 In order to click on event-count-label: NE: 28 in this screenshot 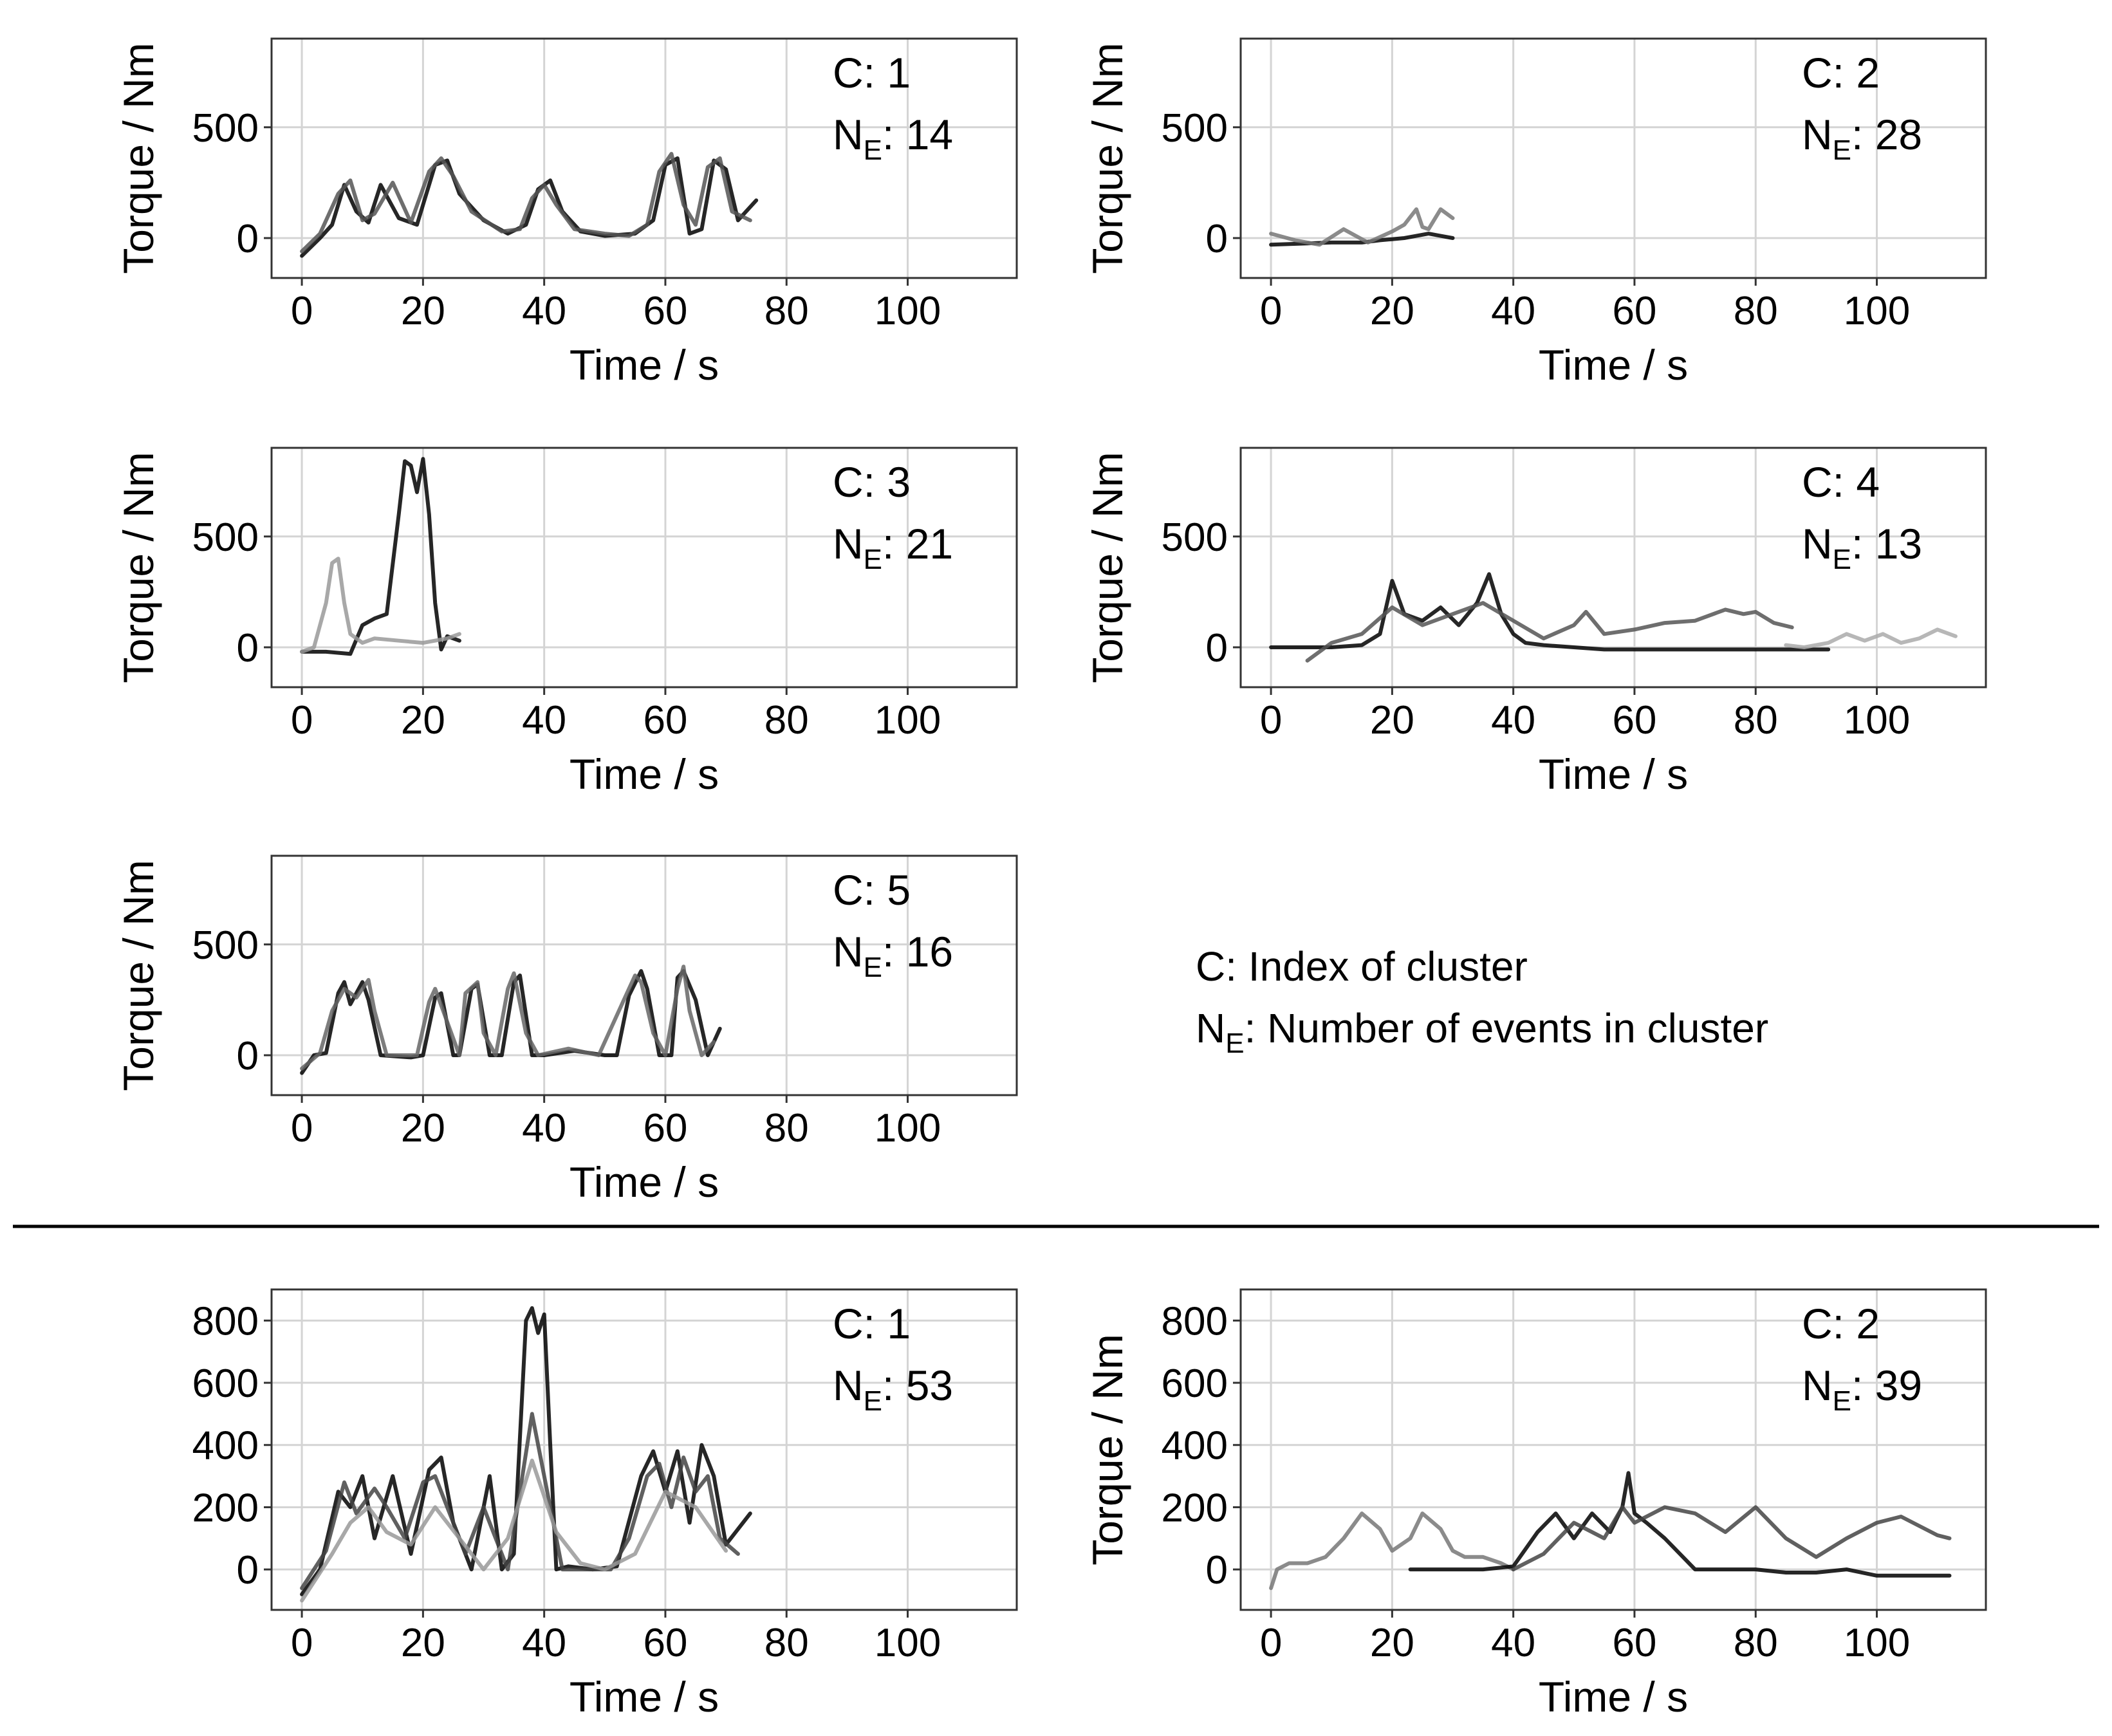, I will do `click(1862, 138)`.